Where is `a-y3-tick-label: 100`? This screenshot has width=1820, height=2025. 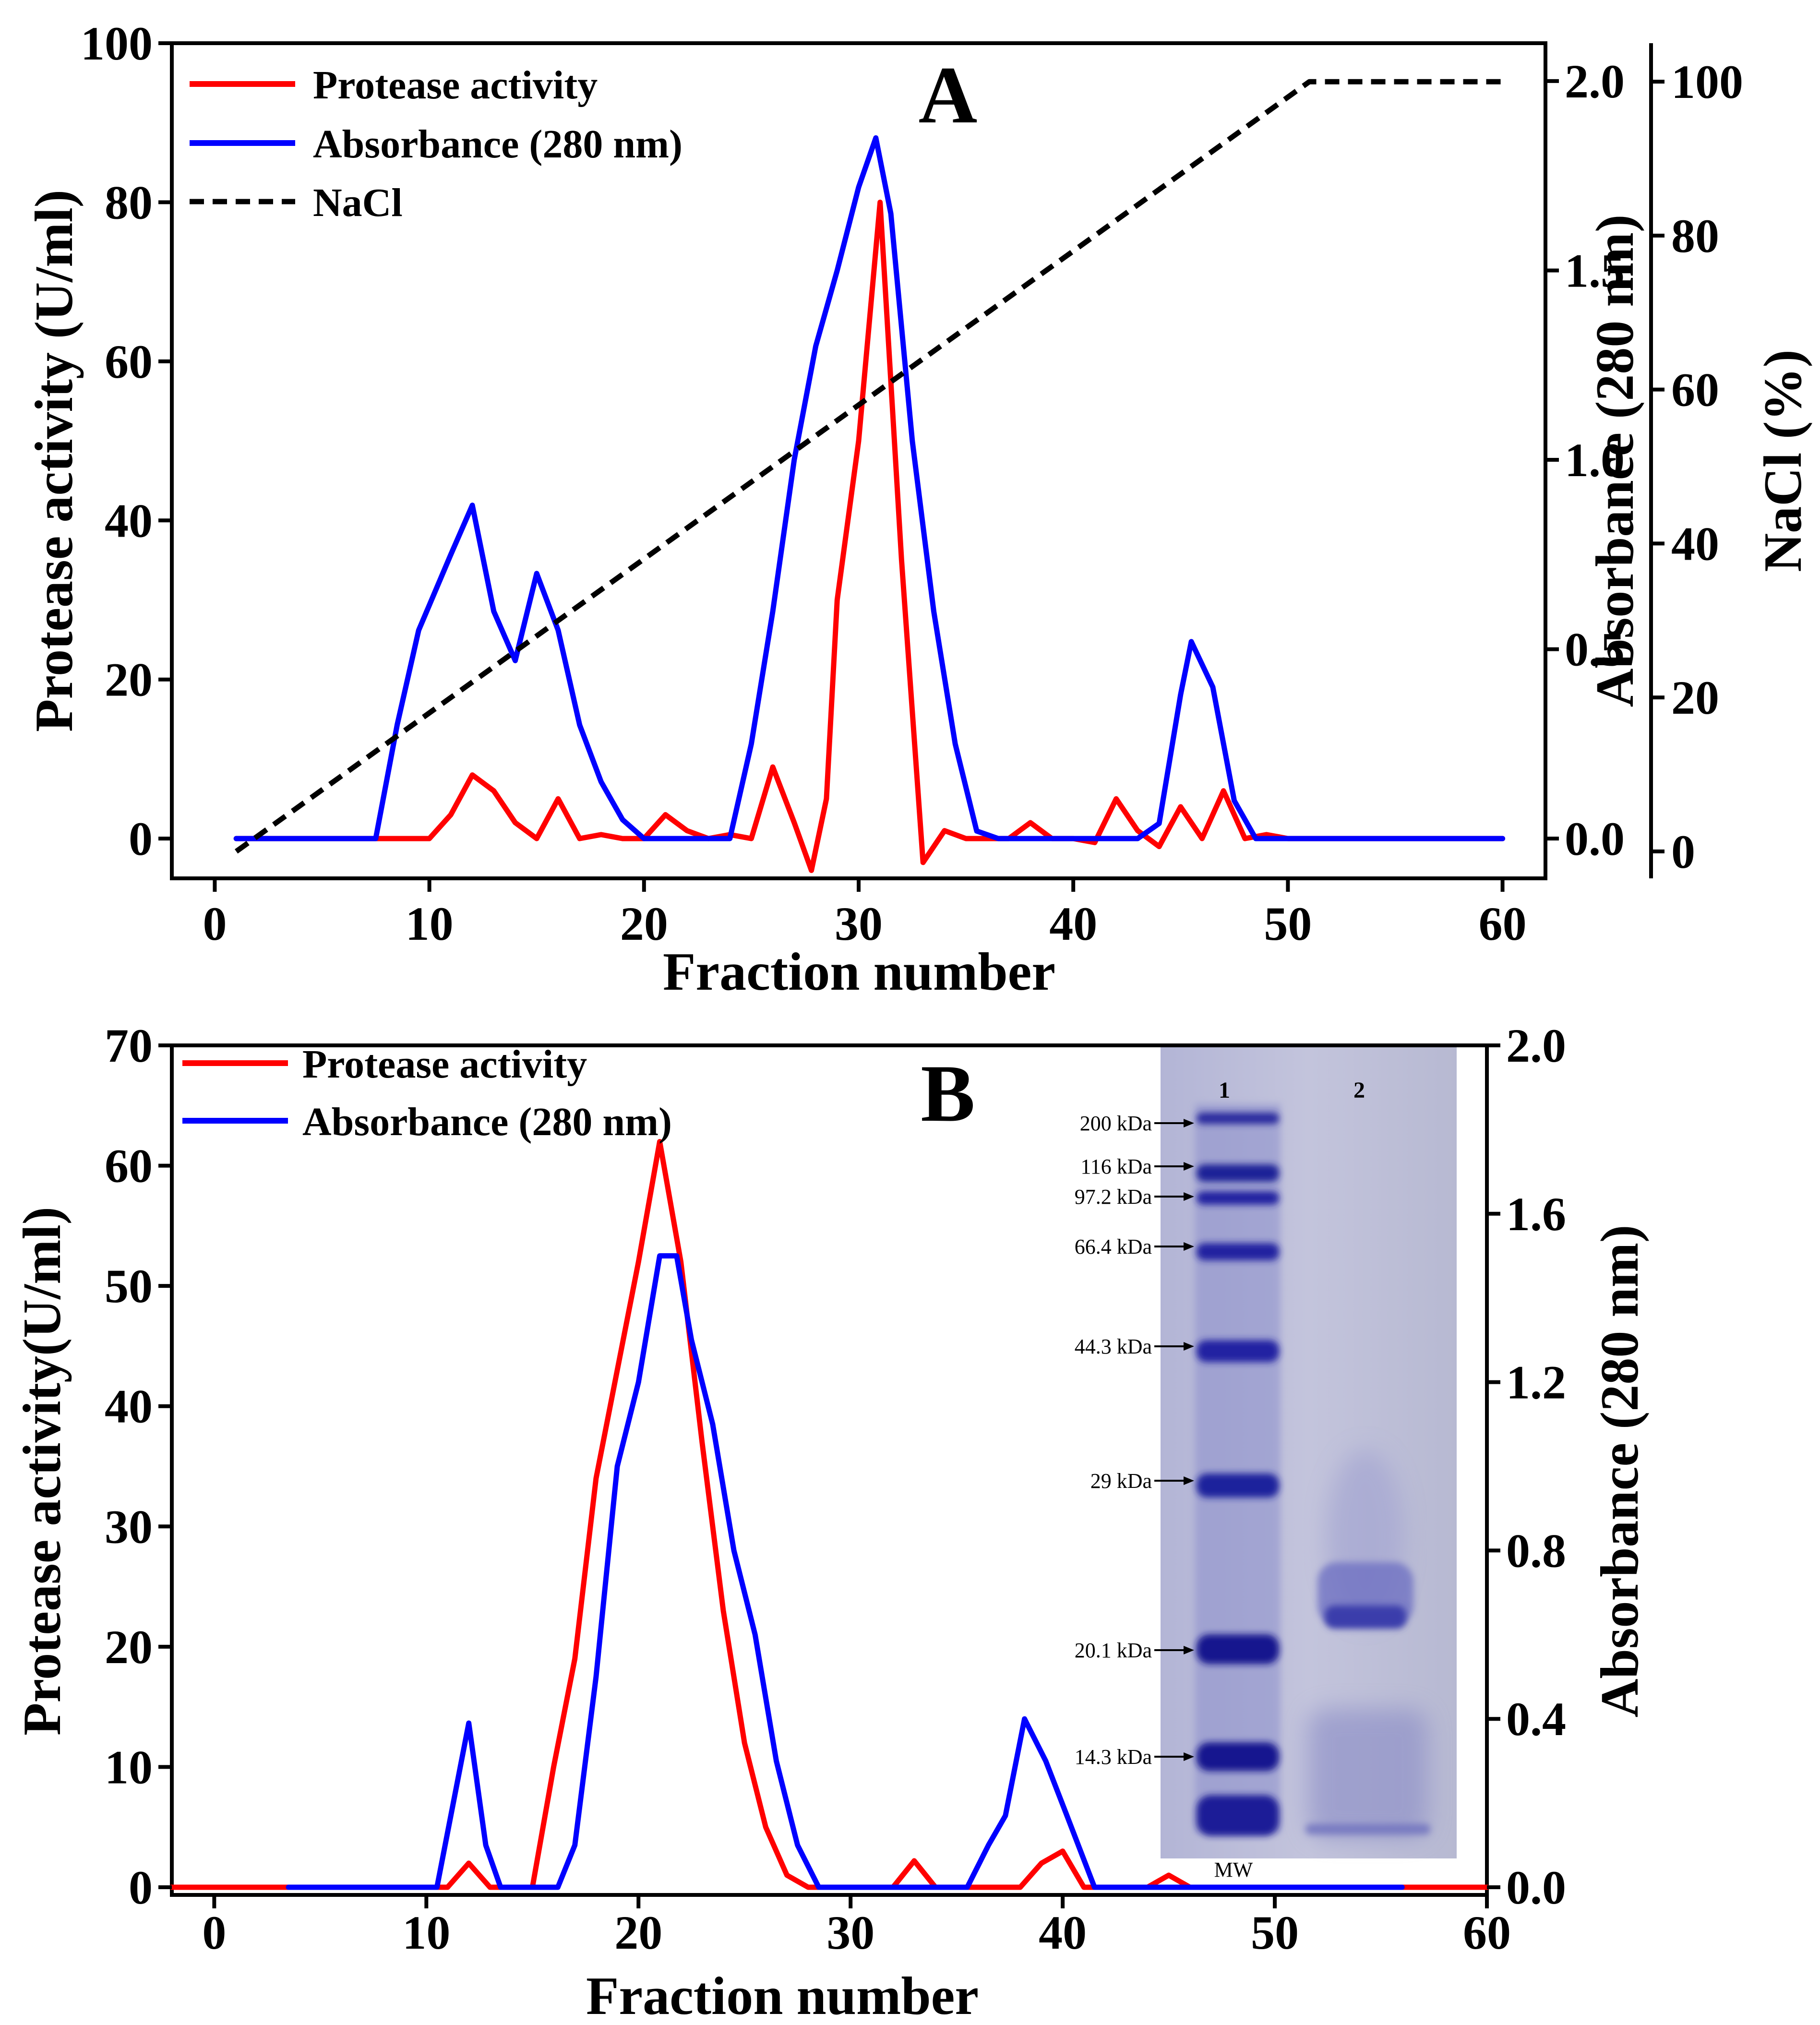
a-y3-tick-label: 100 is located at coordinates (1707, 81).